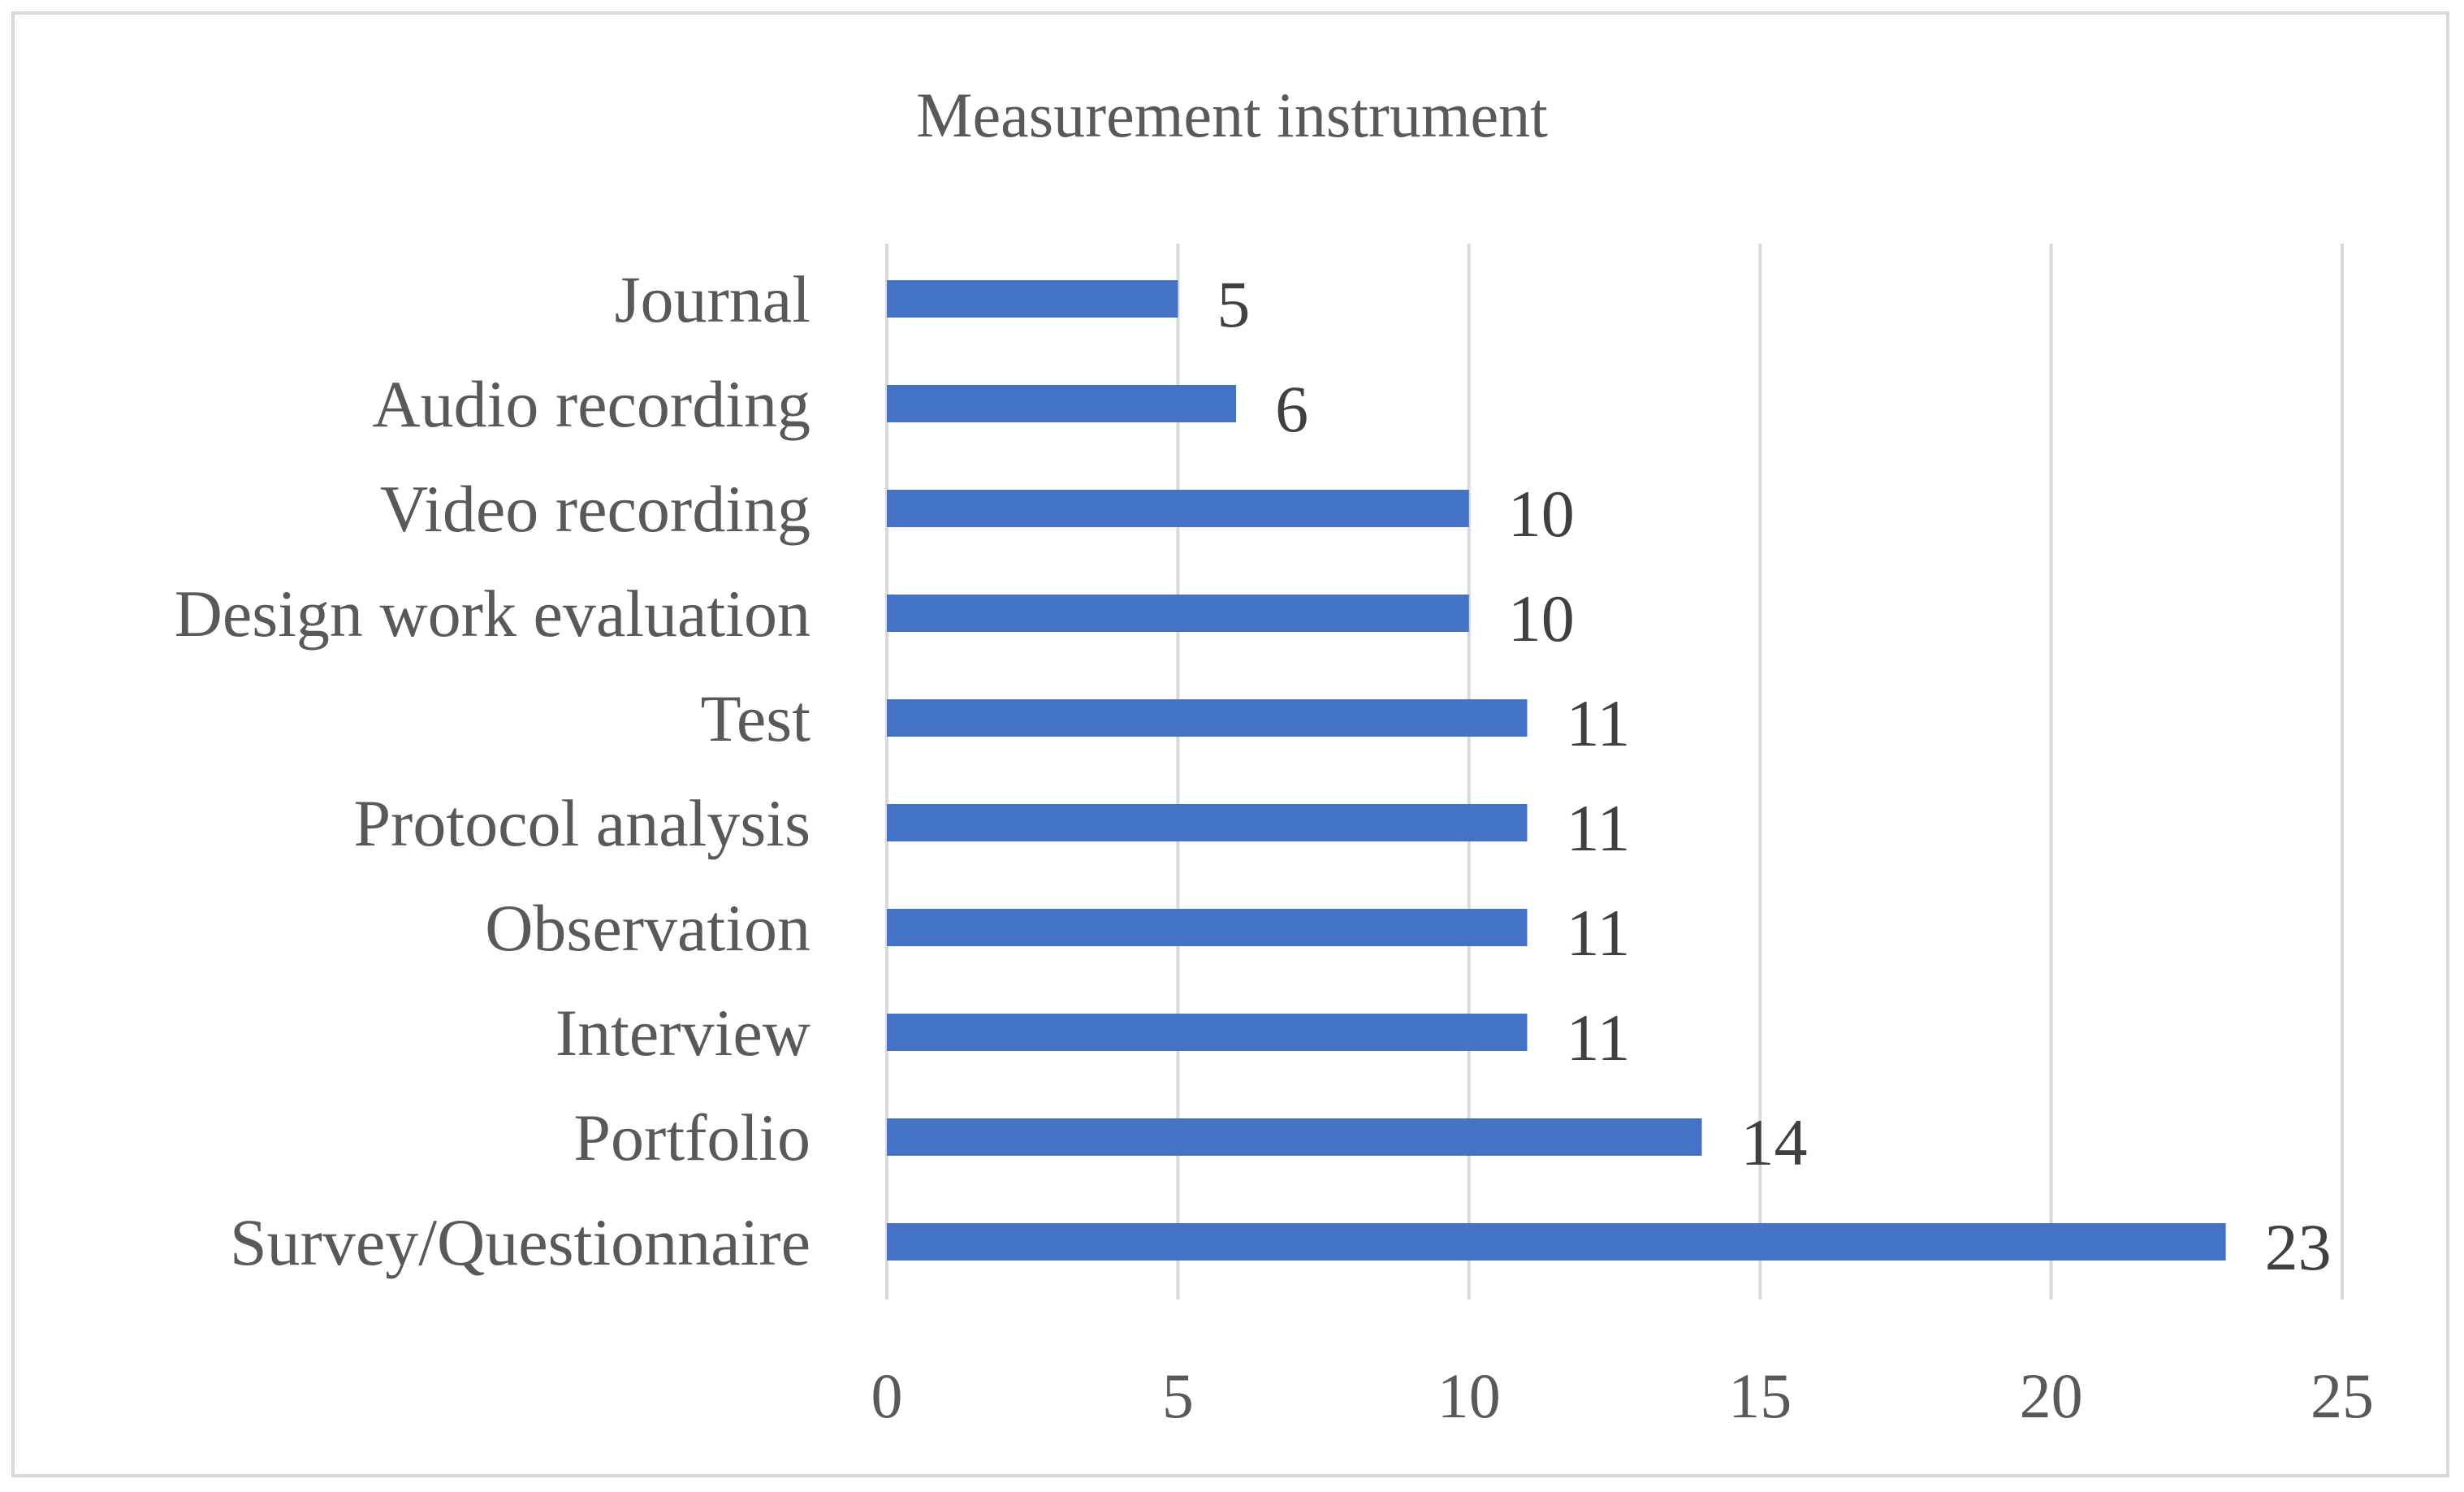 The height and width of the screenshot is (1492, 2464). I want to click on category-label: Video recording, so click(595, 509).